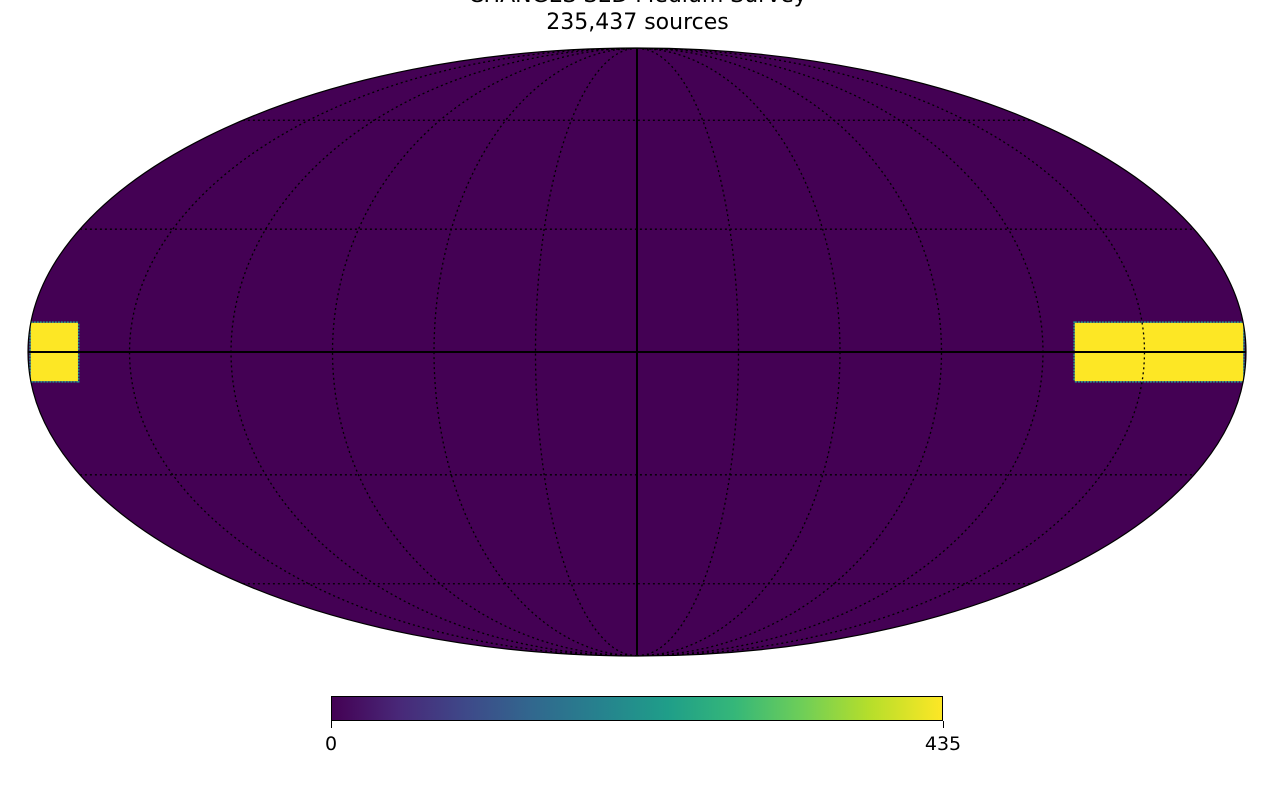  What do you see at coordinates (331, 724) in the screenshot?
I see `colorbar-tick-min` at bounding box center [331, 724].